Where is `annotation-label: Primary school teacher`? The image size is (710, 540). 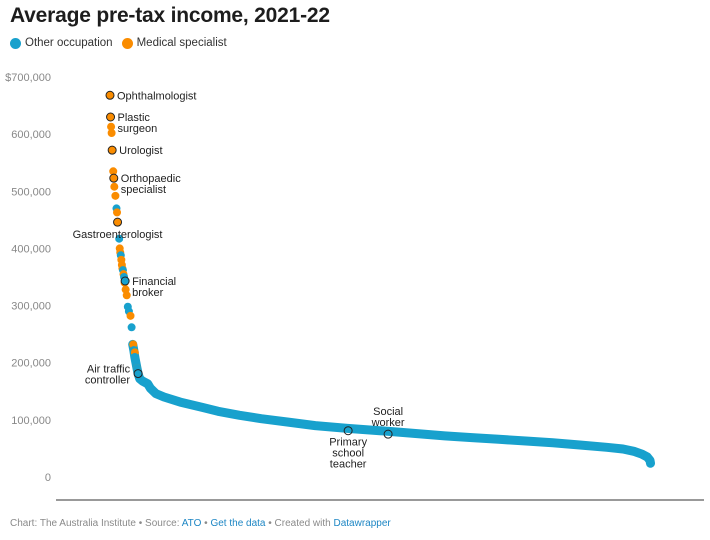
annotation-label: Primary school teacher is located at coordinates (348, 454).